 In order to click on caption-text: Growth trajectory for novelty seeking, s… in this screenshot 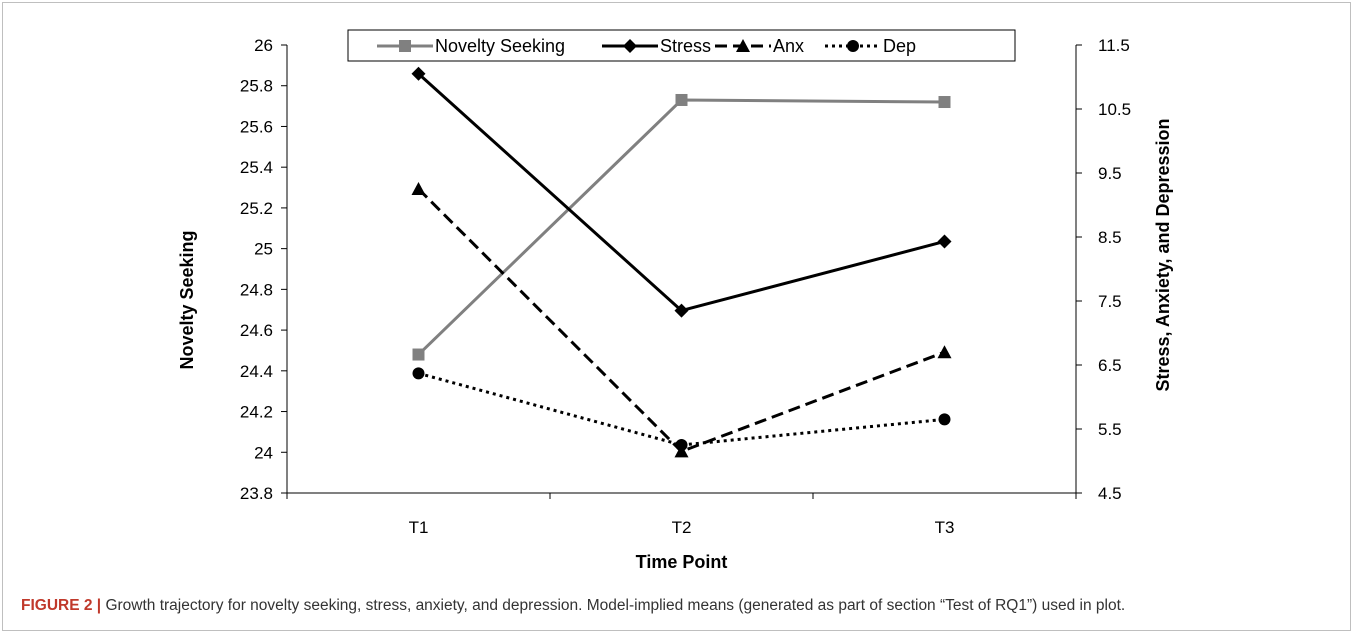, I will do `click(615, 605)`.